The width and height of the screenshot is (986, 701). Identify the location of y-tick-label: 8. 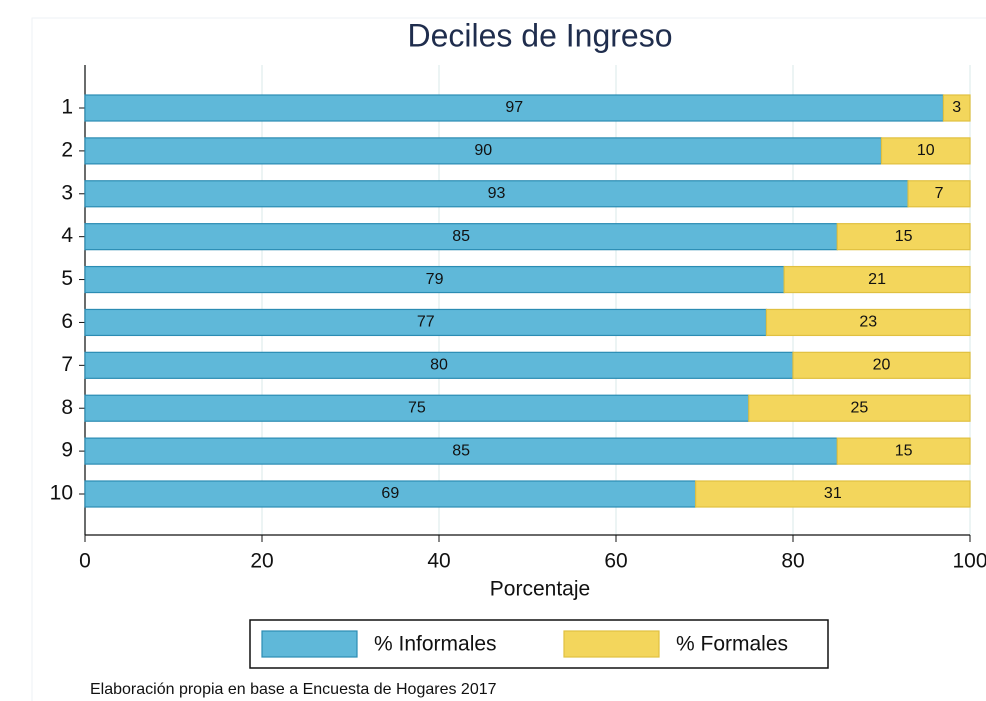
(67, 407).